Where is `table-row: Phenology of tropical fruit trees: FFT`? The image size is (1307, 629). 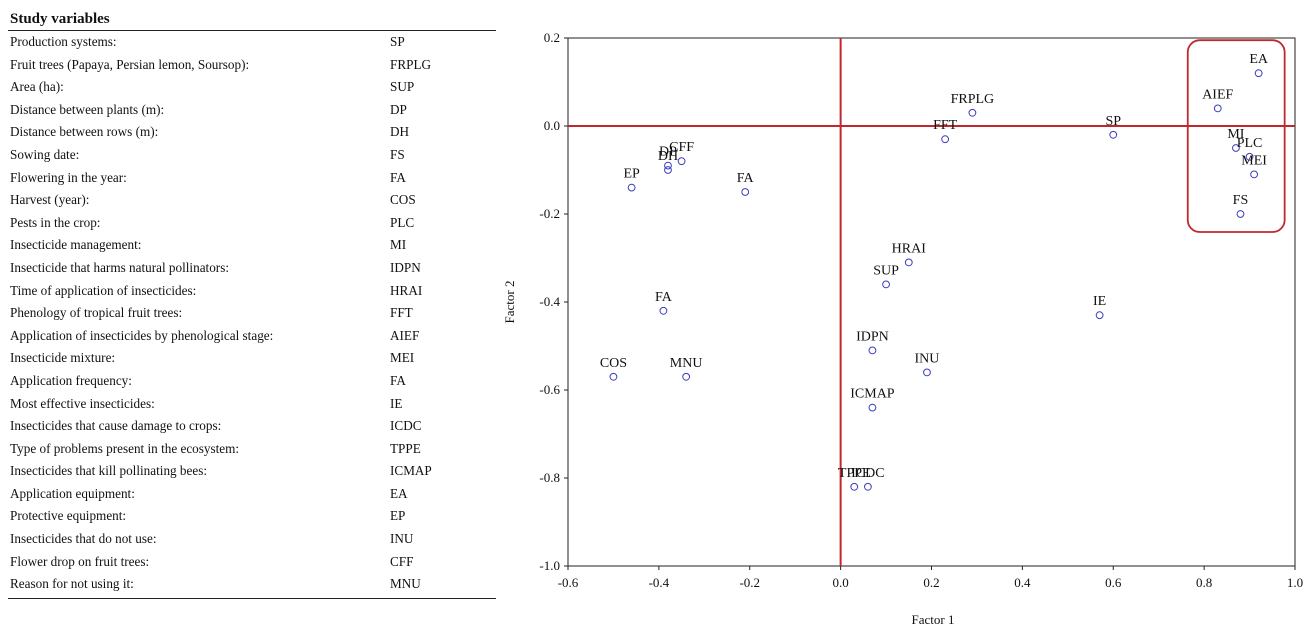
table-row: Phenology of tropical fruit trees: FFT is located at coordinates (252, 313).